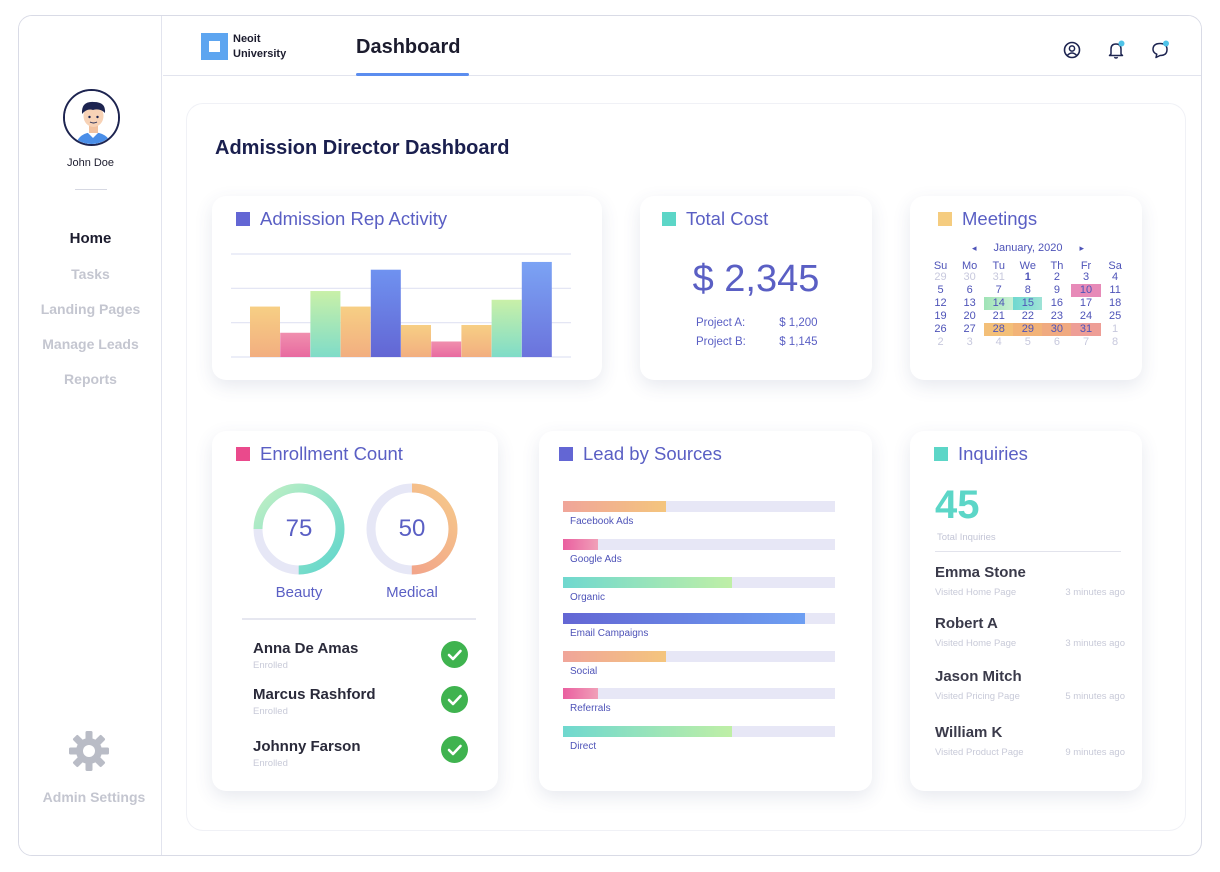 This screenshot has width=1220, height=872. What do you see at coordinates (1086, 303) in the screenshot?
I see `calendar-day: 17` at bounding box center [1086, 303].